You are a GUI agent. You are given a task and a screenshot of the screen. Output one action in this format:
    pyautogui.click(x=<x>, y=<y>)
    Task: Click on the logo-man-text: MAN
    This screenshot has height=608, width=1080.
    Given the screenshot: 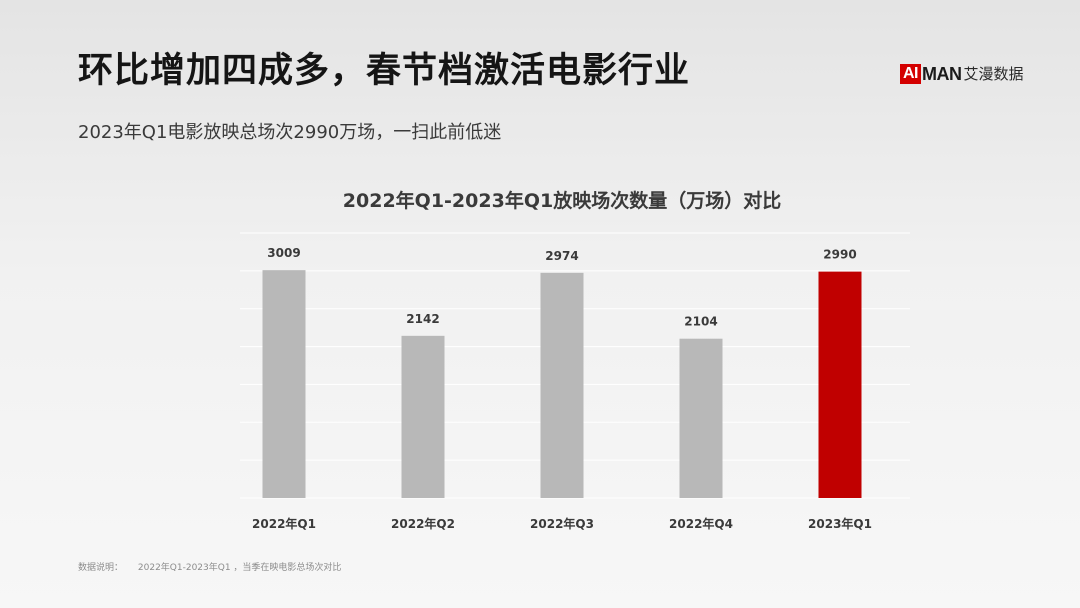 What is the action you would take?
    pyautogui.click(x=942, y=74)
    